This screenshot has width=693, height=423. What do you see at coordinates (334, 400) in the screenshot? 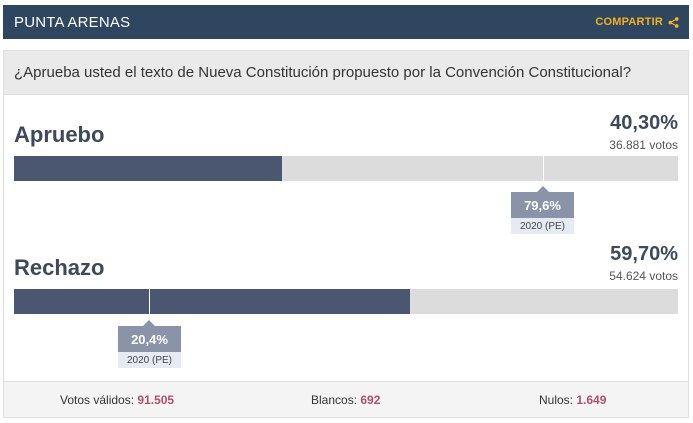
I see `blank-votes-label: Blancos:` at bounding box center [334, 400].